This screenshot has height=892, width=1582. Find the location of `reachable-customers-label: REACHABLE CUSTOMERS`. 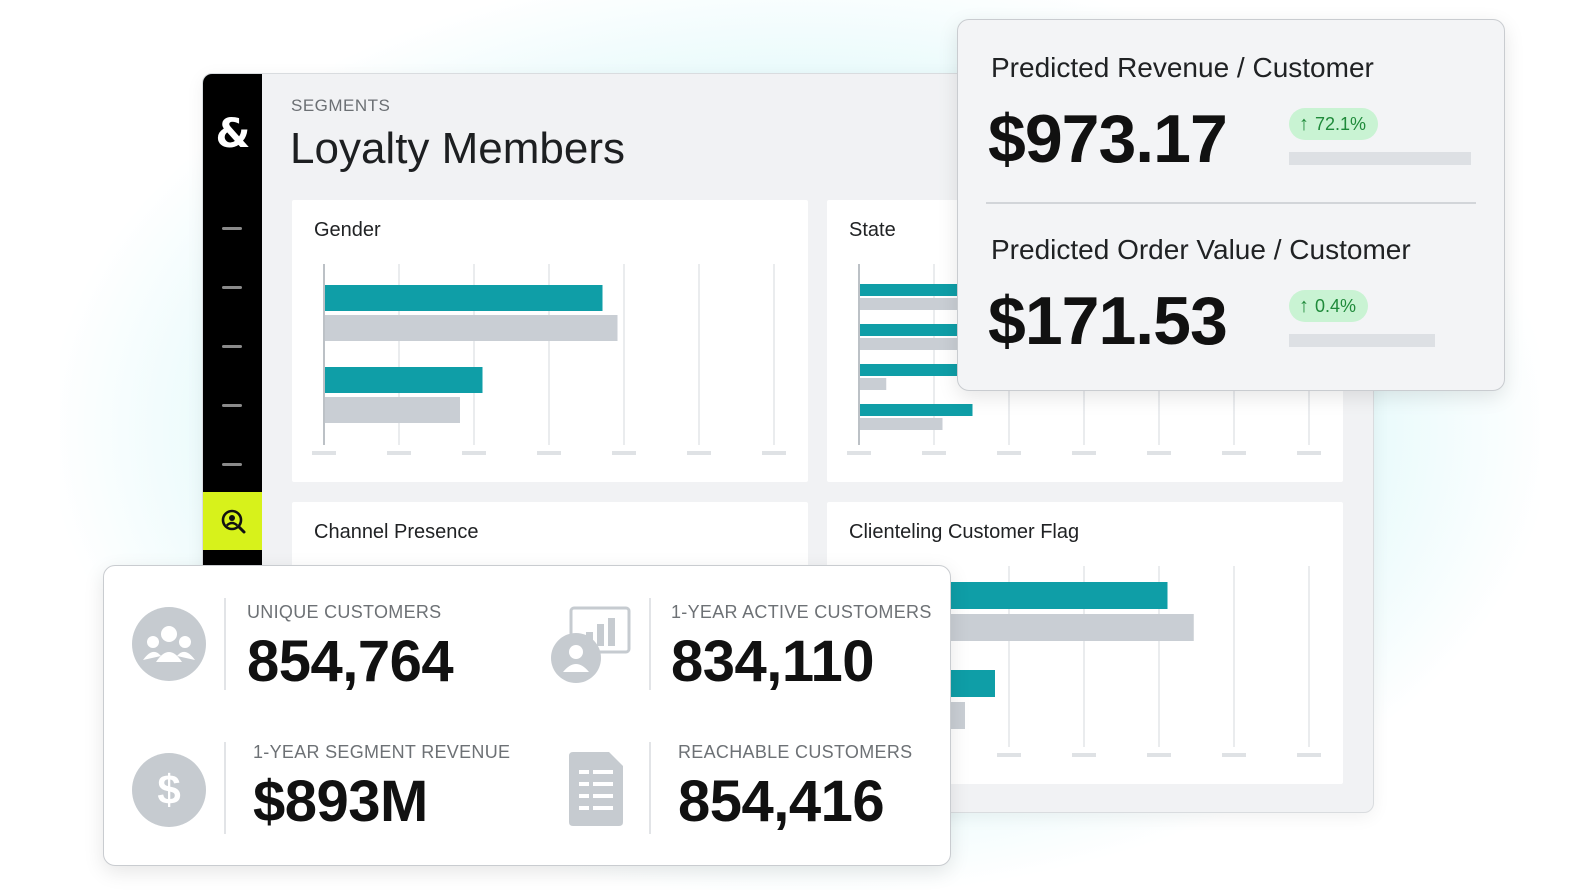

reachable-customers-label: REACHABLE CUSTOMERS is located at coordinates (795, 752).